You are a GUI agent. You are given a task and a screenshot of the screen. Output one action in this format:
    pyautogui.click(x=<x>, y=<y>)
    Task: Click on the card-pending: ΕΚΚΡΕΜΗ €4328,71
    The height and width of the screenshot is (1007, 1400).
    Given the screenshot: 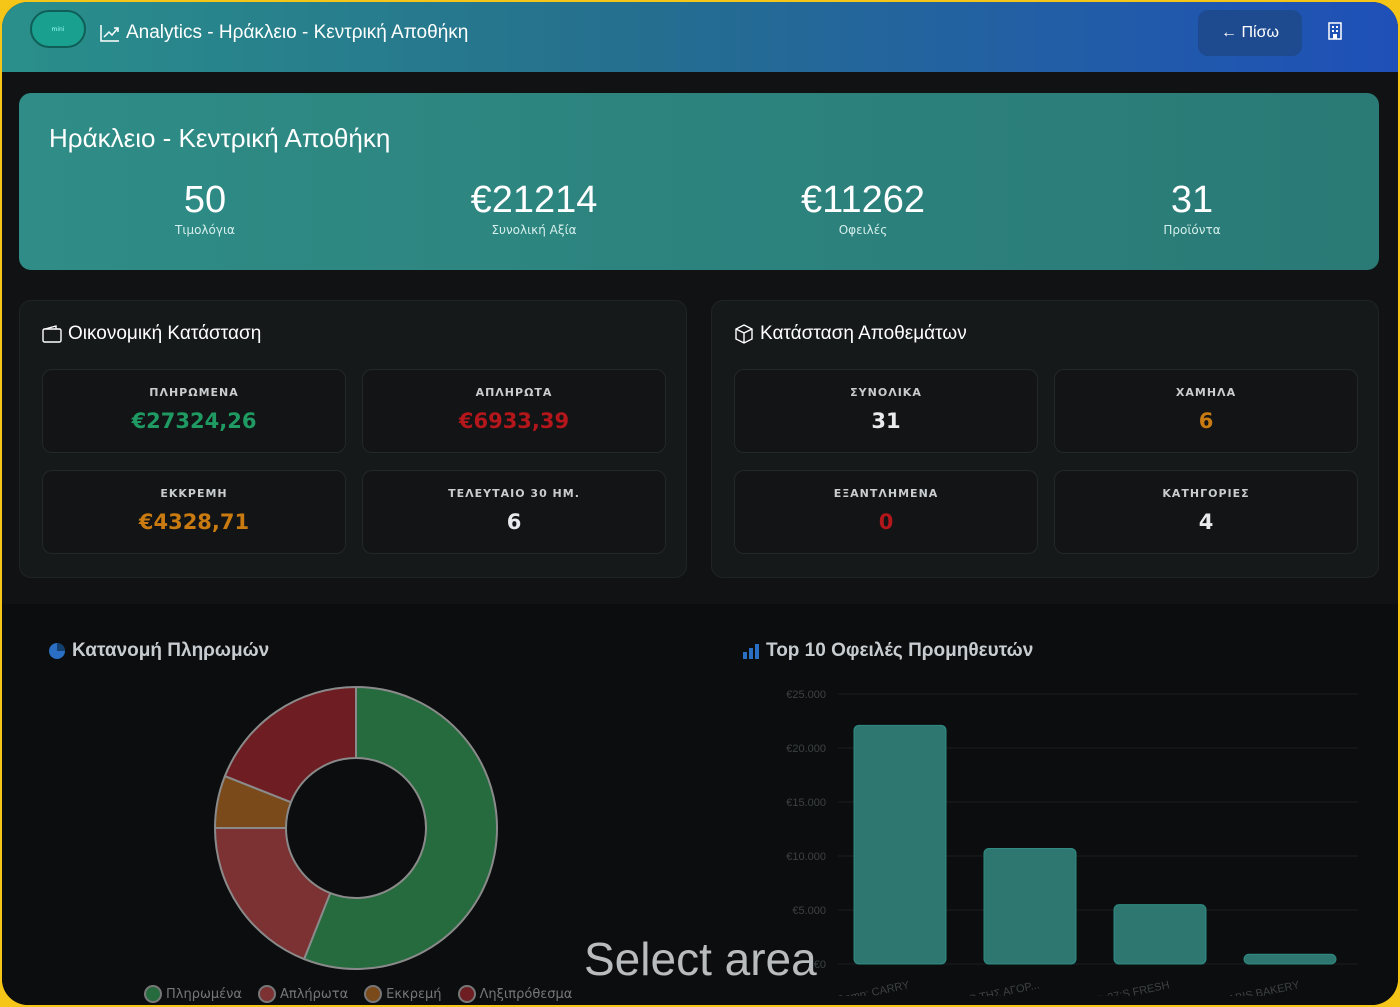 What is the action you would take?
    pyautogui.click(x=194, y=512)
    